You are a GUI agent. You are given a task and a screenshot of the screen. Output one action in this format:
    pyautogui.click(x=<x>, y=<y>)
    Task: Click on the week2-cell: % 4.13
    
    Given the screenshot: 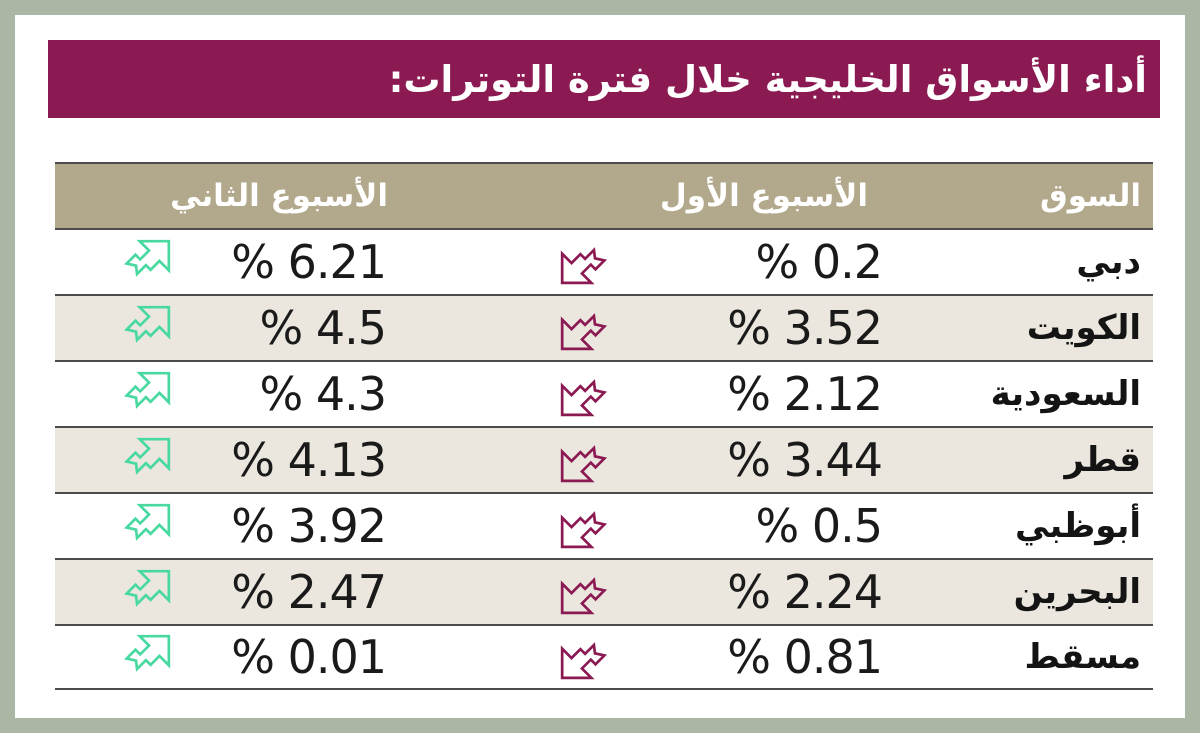 What is the action you would take?
    pyautogui.click(x=236, y=460)
    